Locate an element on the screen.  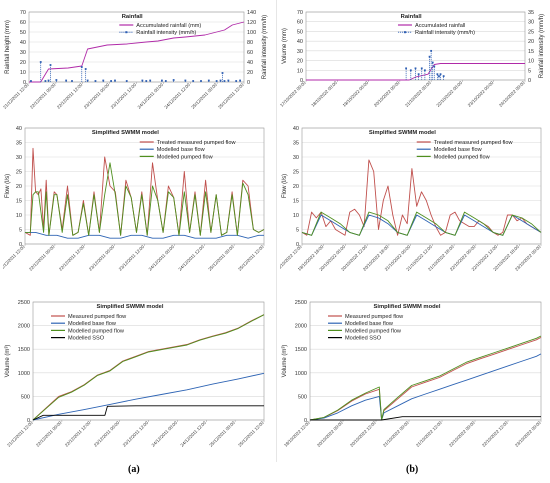
y-tick-label: 35 is located at coordinates (296, 144).